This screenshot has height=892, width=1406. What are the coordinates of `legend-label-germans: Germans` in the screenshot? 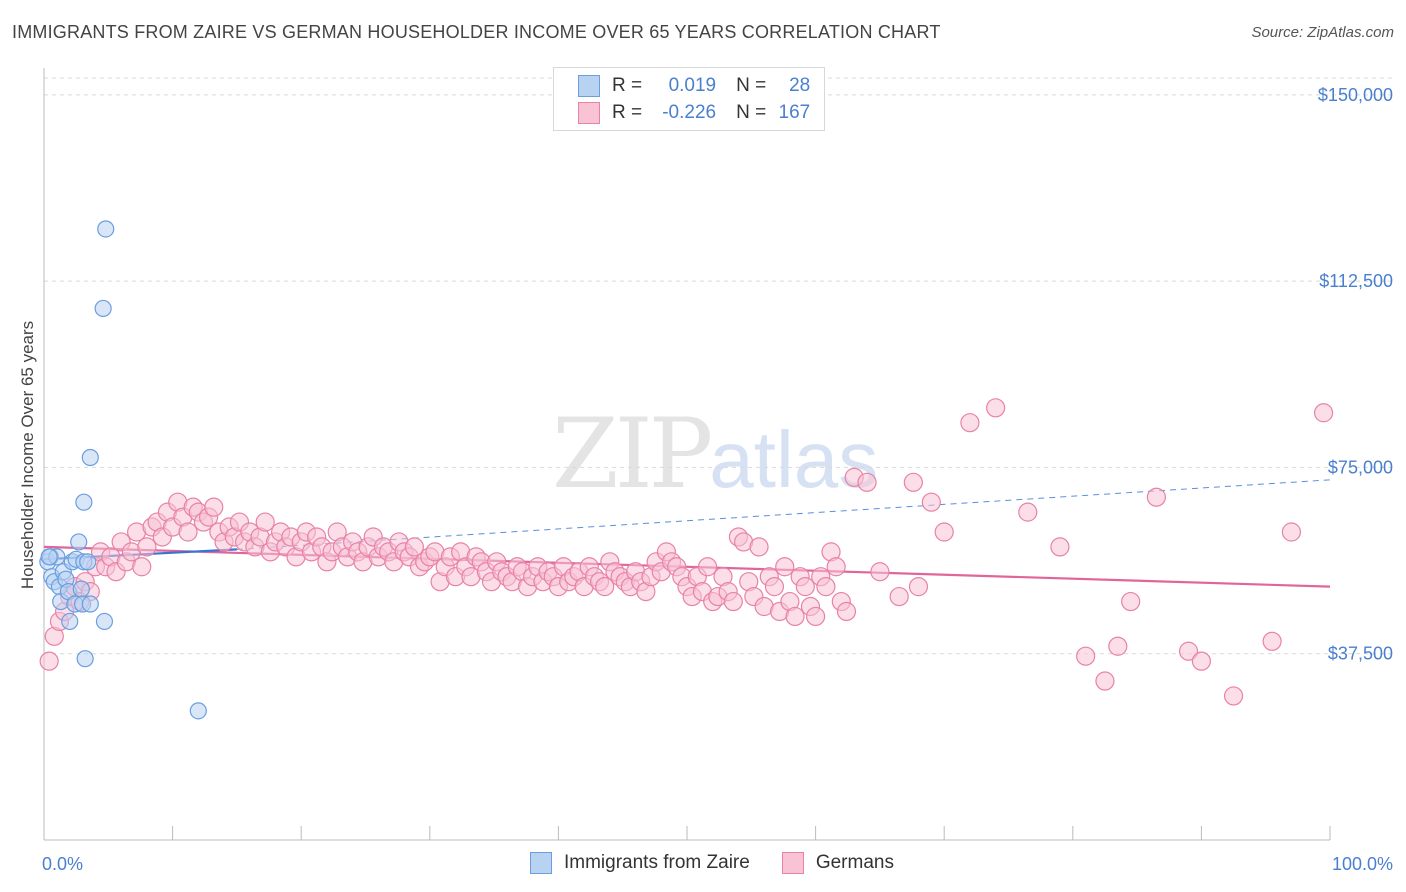 It's located at (854, 862).